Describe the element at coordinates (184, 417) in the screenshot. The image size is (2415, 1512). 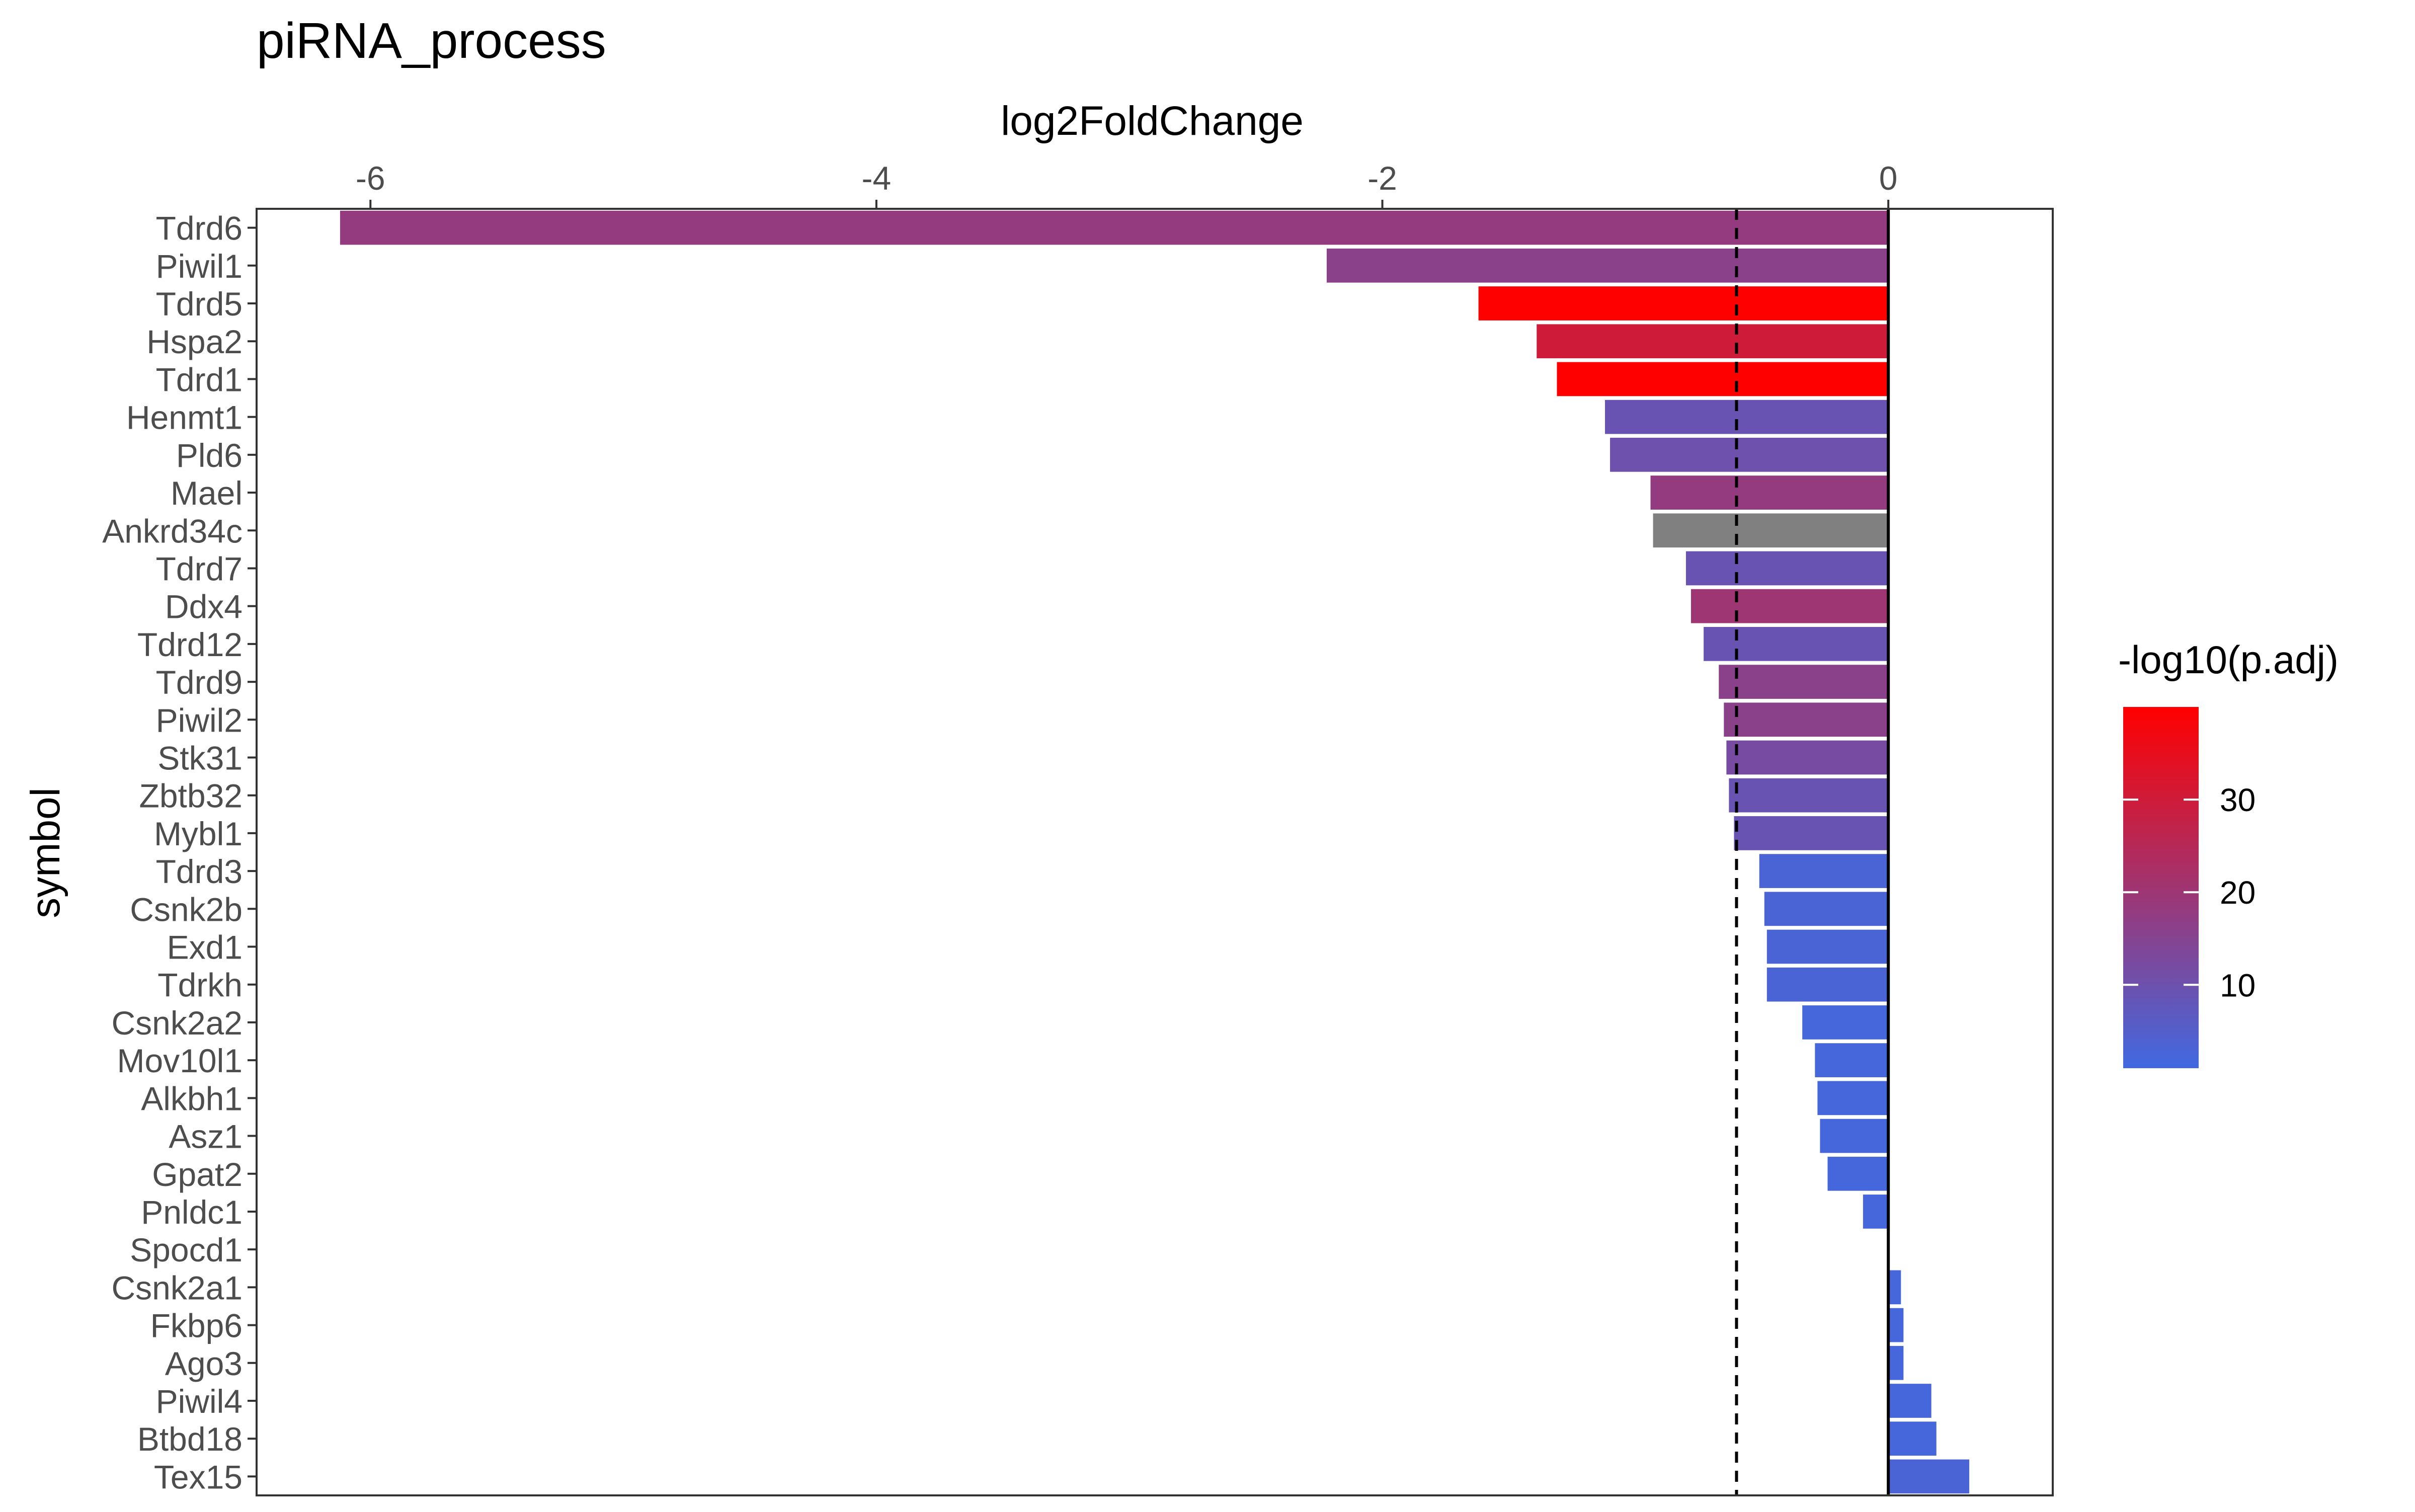
I see `y-tick-label: Henmt1` at that location.